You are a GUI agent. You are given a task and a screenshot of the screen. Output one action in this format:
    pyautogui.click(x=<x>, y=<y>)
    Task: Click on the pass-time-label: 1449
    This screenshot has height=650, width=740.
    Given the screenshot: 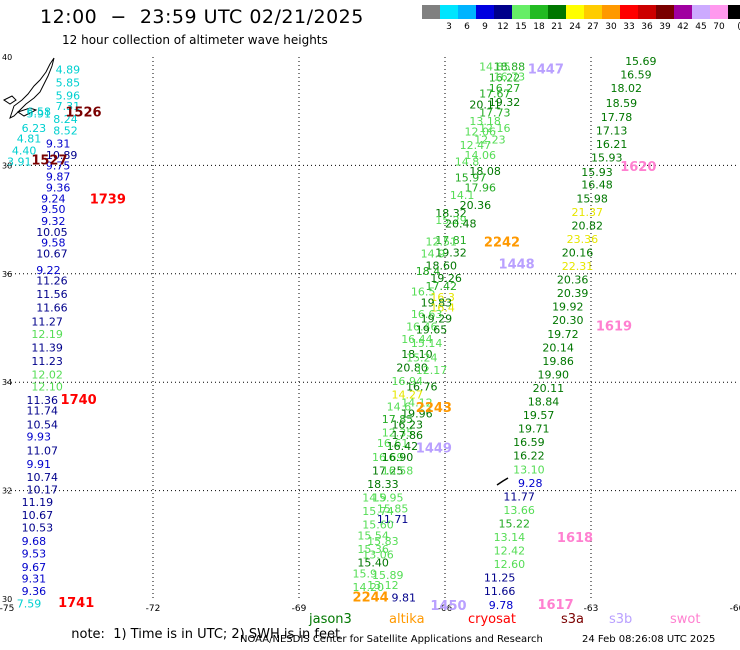 What is the action you would take?
    pyautogui.click(x=434, y=449)
    